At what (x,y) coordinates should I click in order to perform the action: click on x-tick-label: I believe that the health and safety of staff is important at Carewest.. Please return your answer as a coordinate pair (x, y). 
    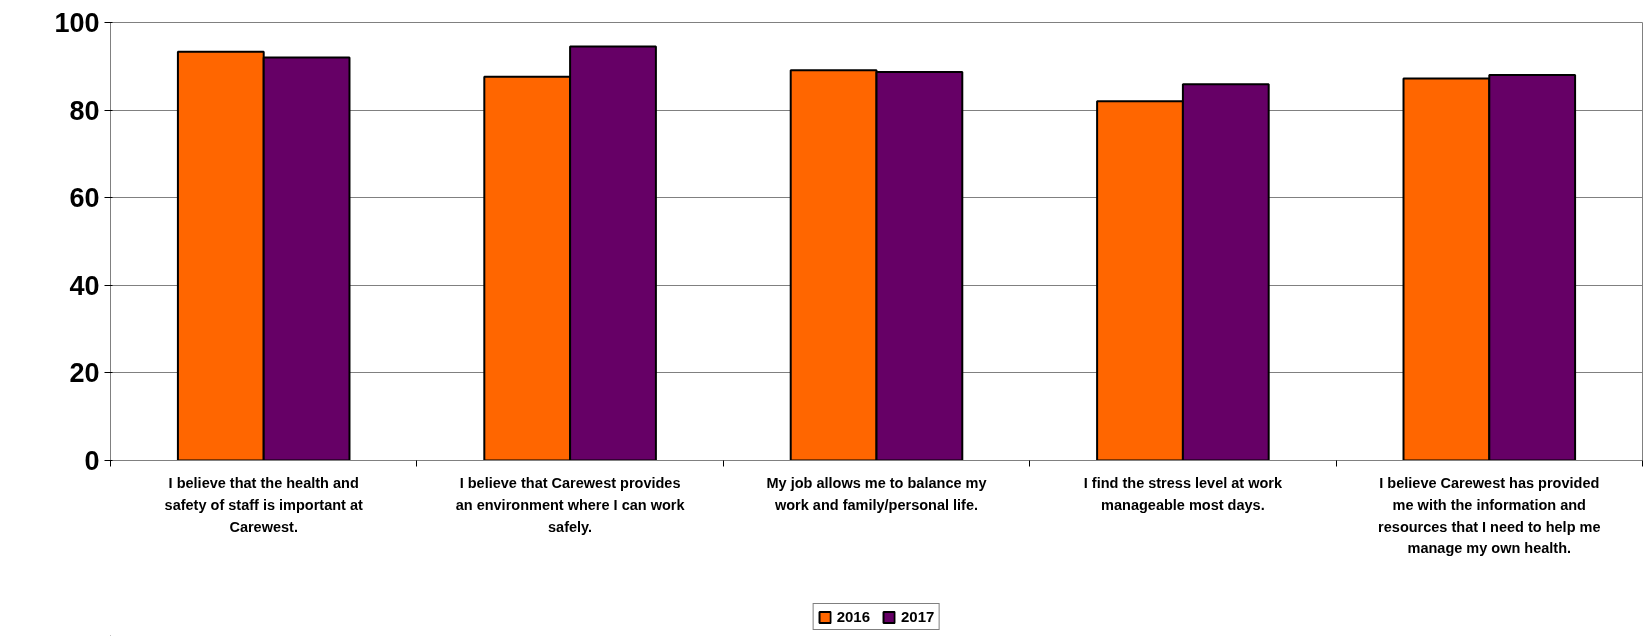
    Looking at the image, I should click on (263, 505).